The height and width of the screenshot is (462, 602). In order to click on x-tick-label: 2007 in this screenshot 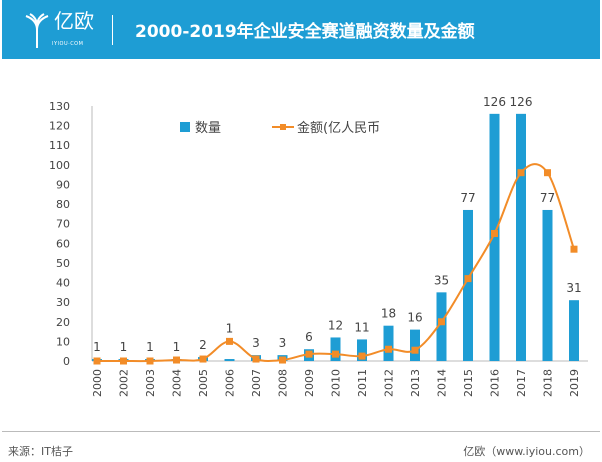, I will do `click(256, 383)`.